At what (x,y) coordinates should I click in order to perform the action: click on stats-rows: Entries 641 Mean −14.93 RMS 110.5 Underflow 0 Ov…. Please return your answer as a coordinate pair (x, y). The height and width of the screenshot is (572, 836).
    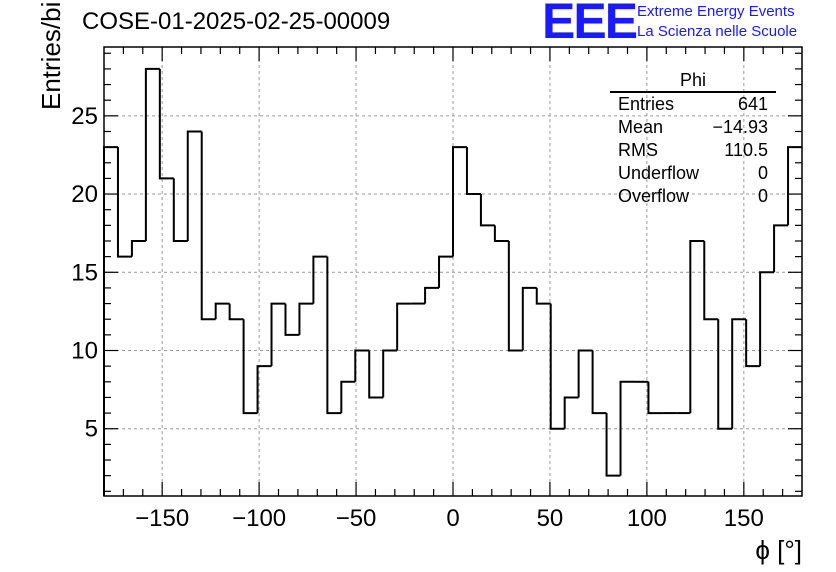
    Looking at the image, I should click on (693, 150).